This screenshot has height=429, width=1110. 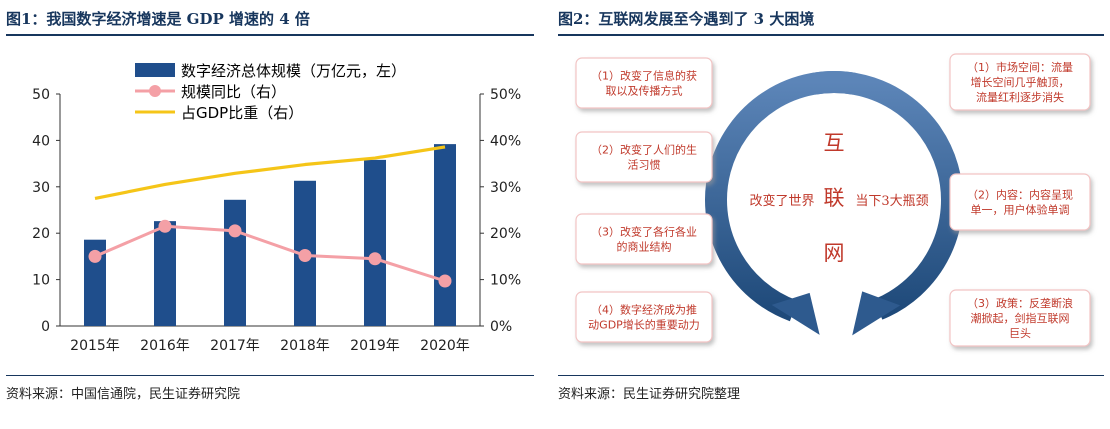 What do you see at coordinates (1020, 67) in the screenshot?
I see `box-text-line: （1）市场空间：流量` at bounding box center [1020, 67].